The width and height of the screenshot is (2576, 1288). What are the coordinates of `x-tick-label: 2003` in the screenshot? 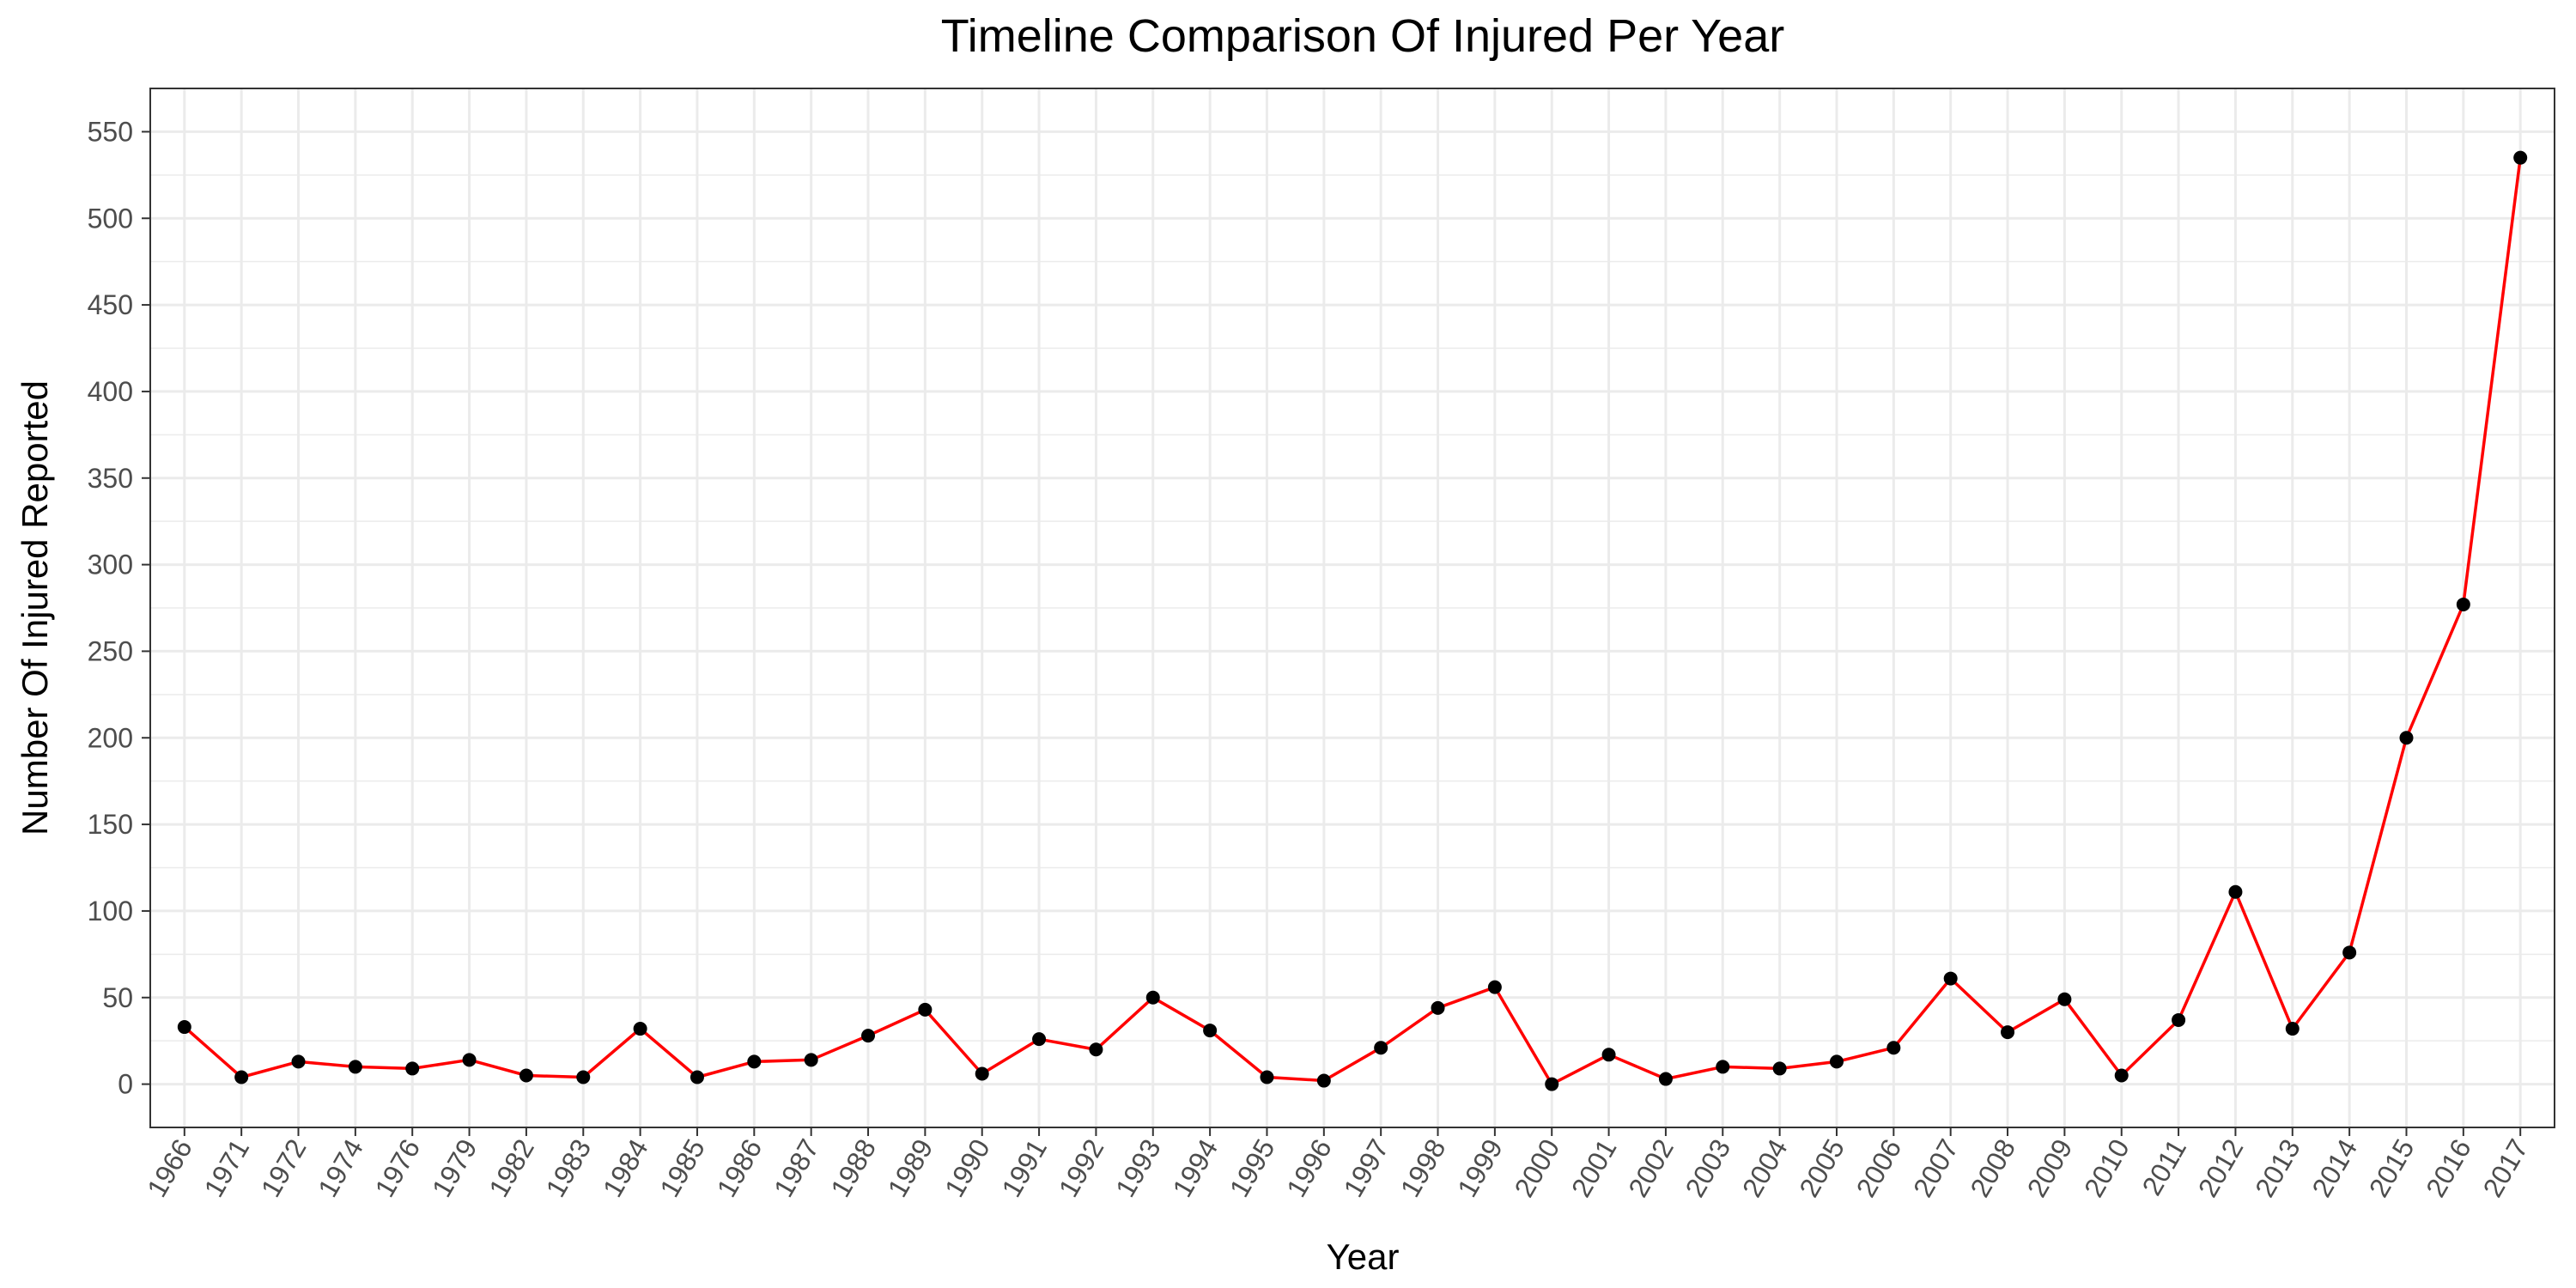 It's located at (1708, 1169).